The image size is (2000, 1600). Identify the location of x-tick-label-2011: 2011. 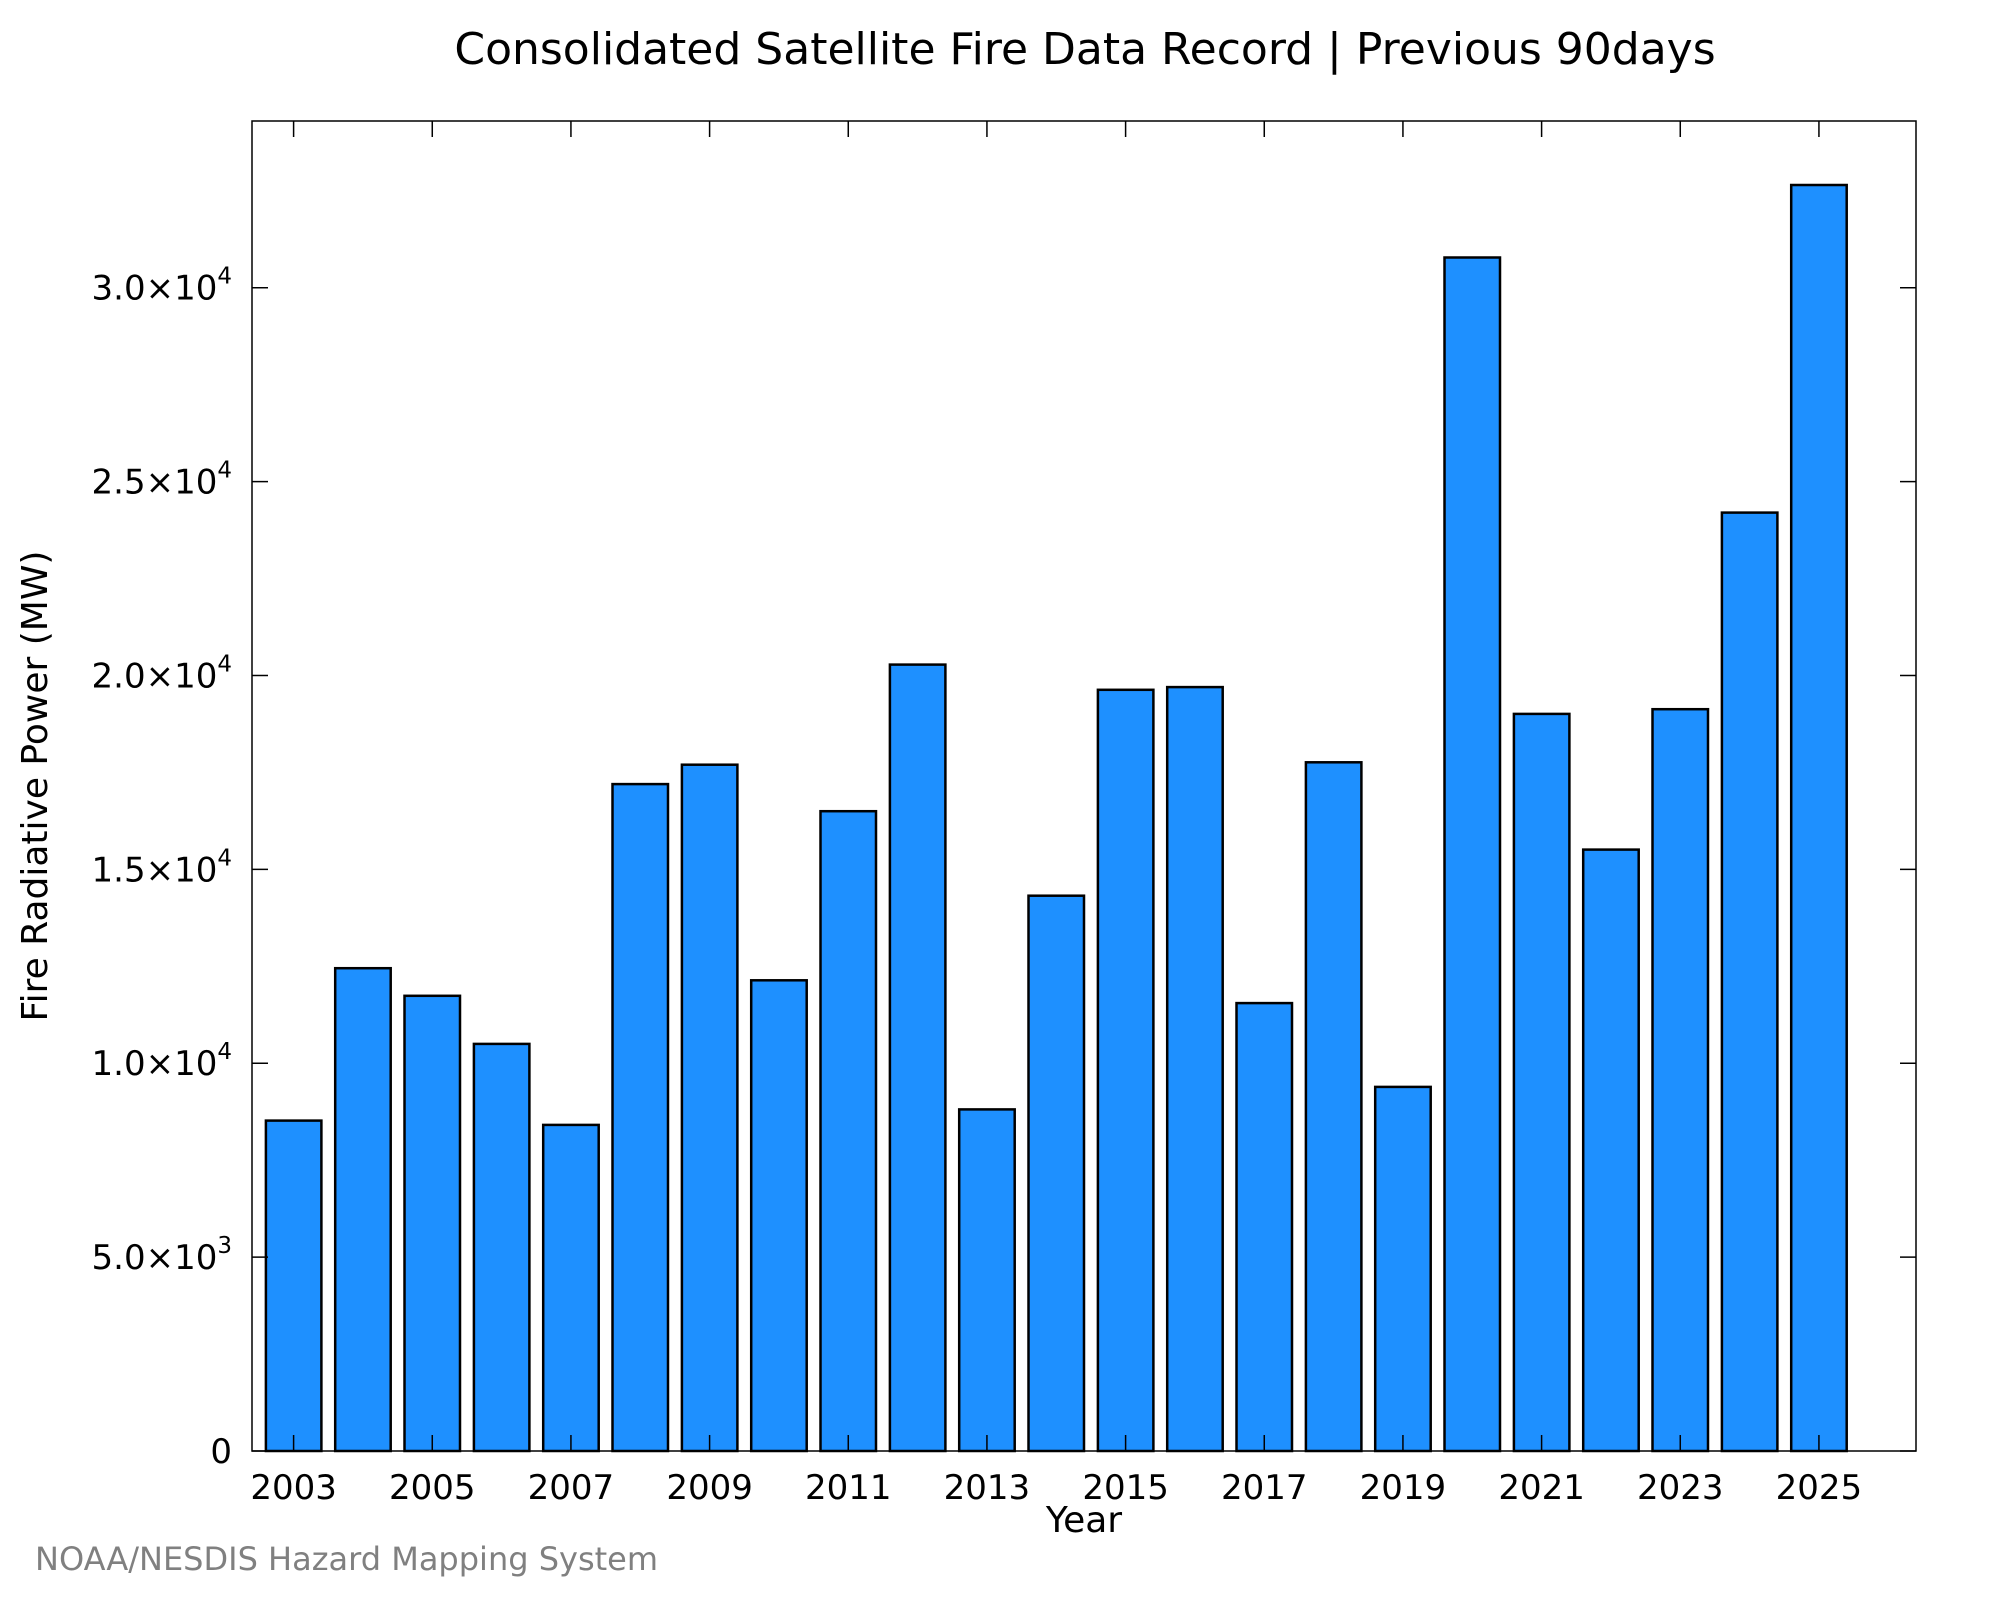
(848, 1488).